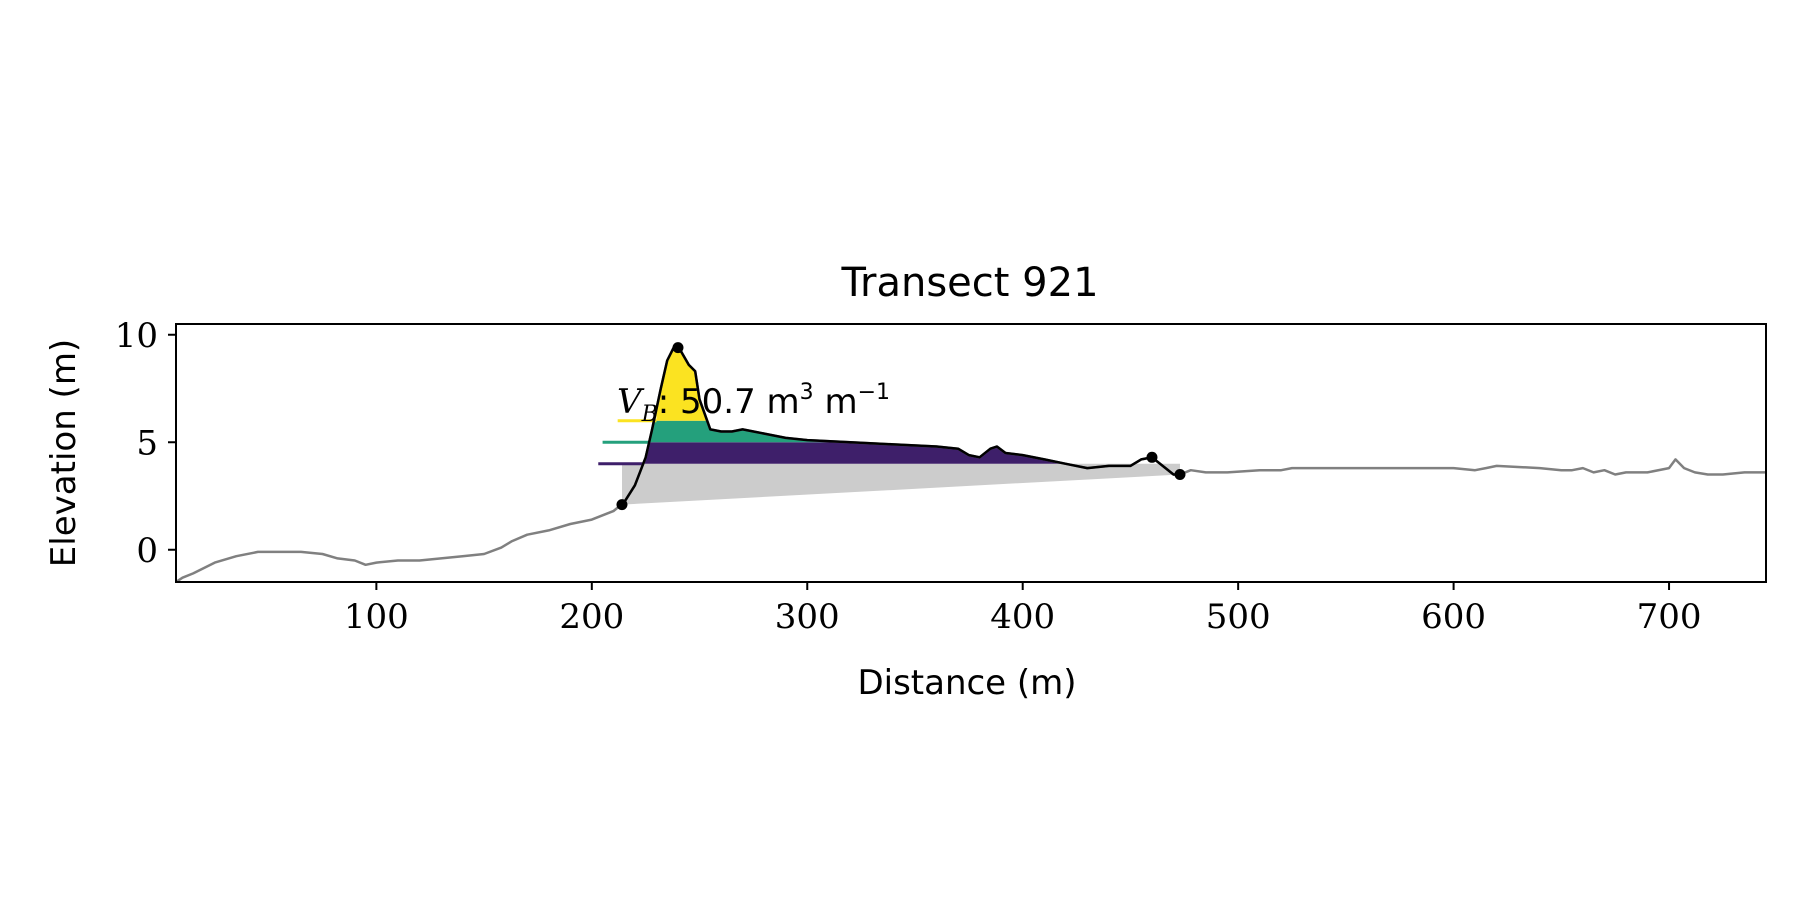  Describe the element at coordinates (631, 402) in the screenshot. I see `volume-symbol: V` at that location.